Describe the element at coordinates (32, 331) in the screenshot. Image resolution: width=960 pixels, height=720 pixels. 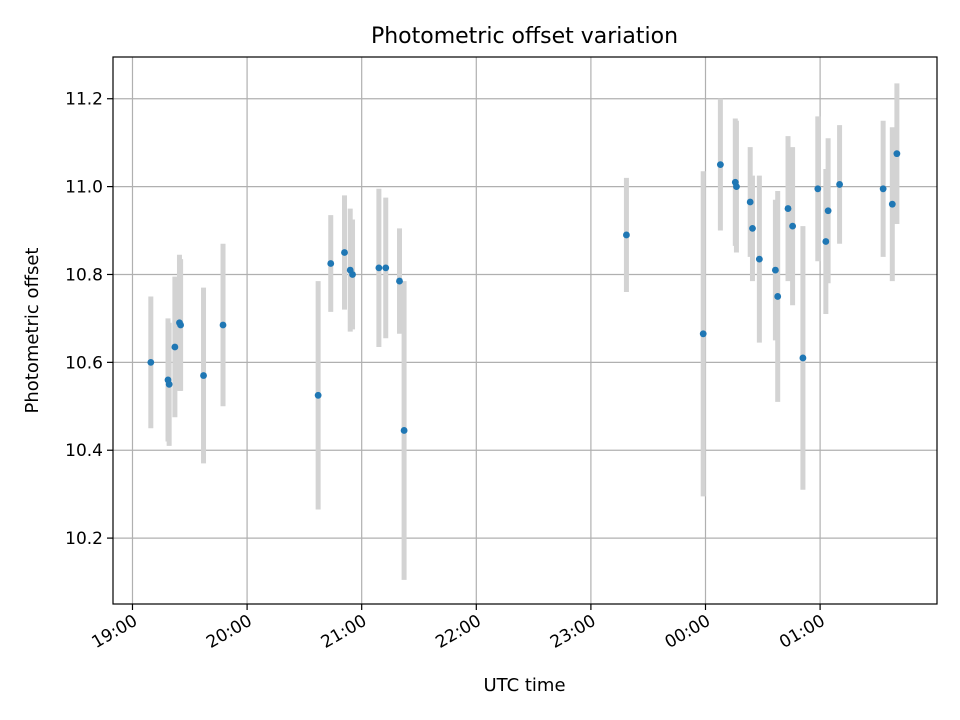
I see `y-axis-label: Photometric offset` at that location.